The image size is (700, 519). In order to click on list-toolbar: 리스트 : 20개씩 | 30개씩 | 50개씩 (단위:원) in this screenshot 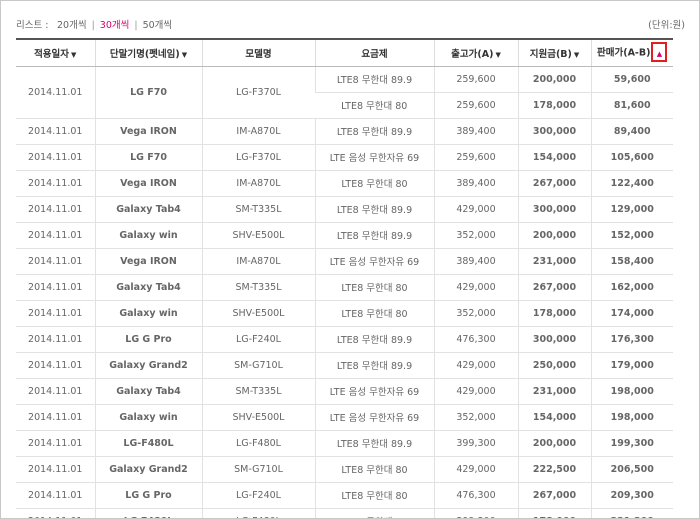, I will do `click(350, 23)`.